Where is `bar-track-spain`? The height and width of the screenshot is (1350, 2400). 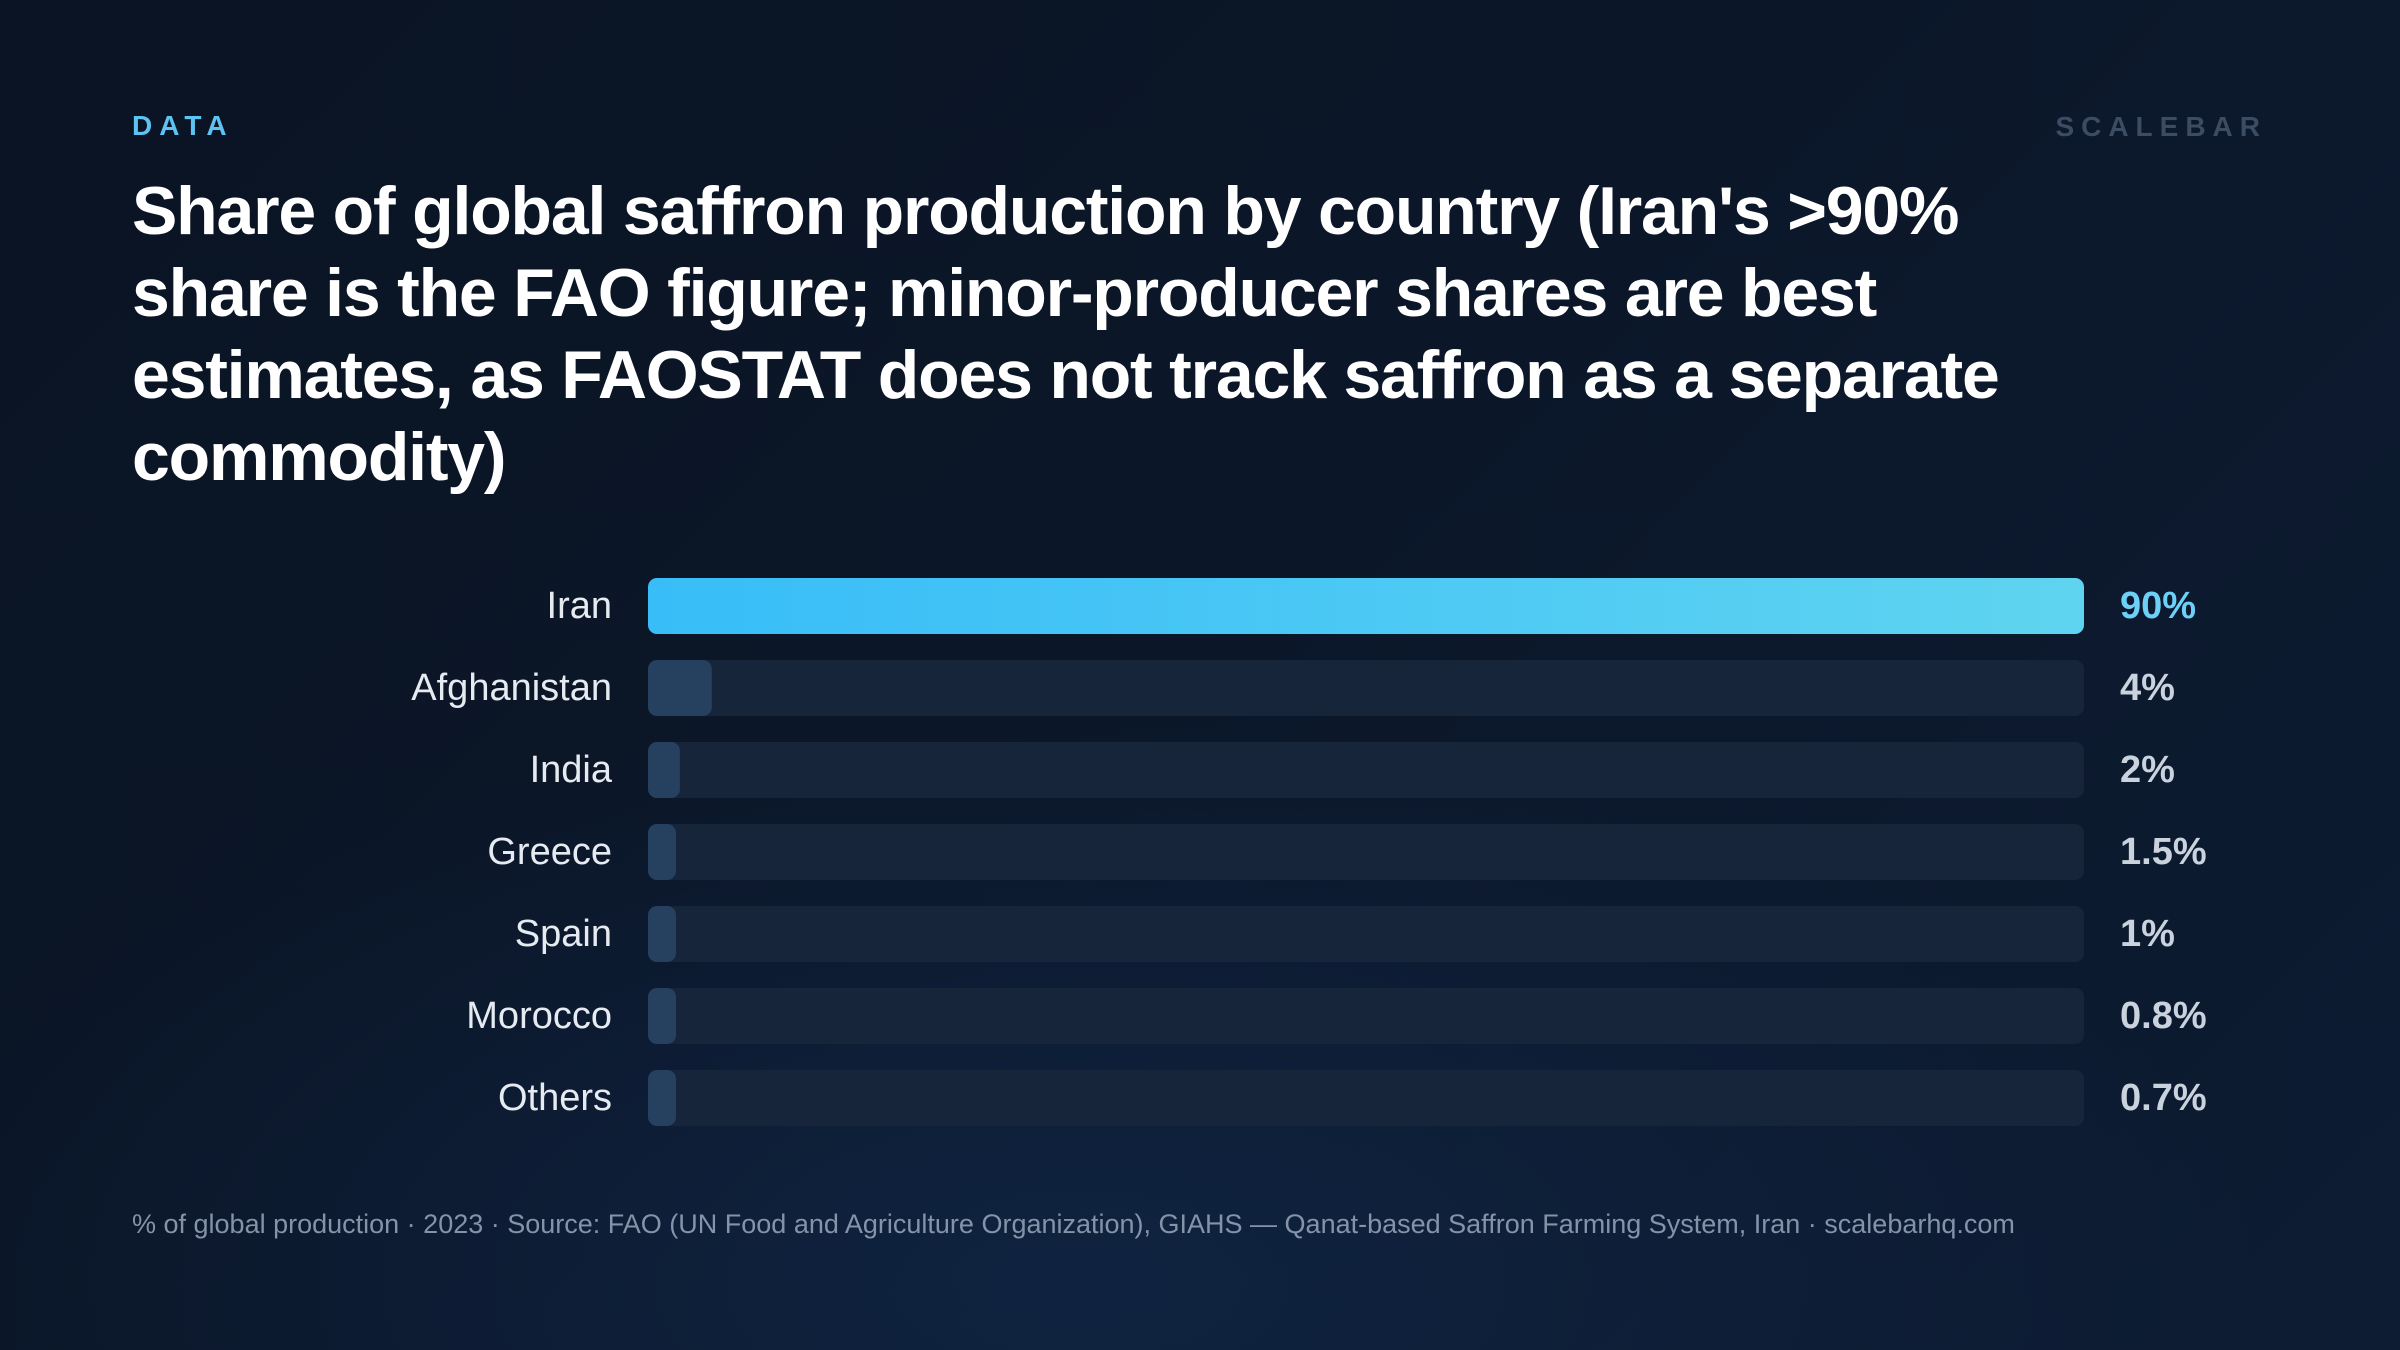
bar-track-spain is located at coordinates (1366, 934).